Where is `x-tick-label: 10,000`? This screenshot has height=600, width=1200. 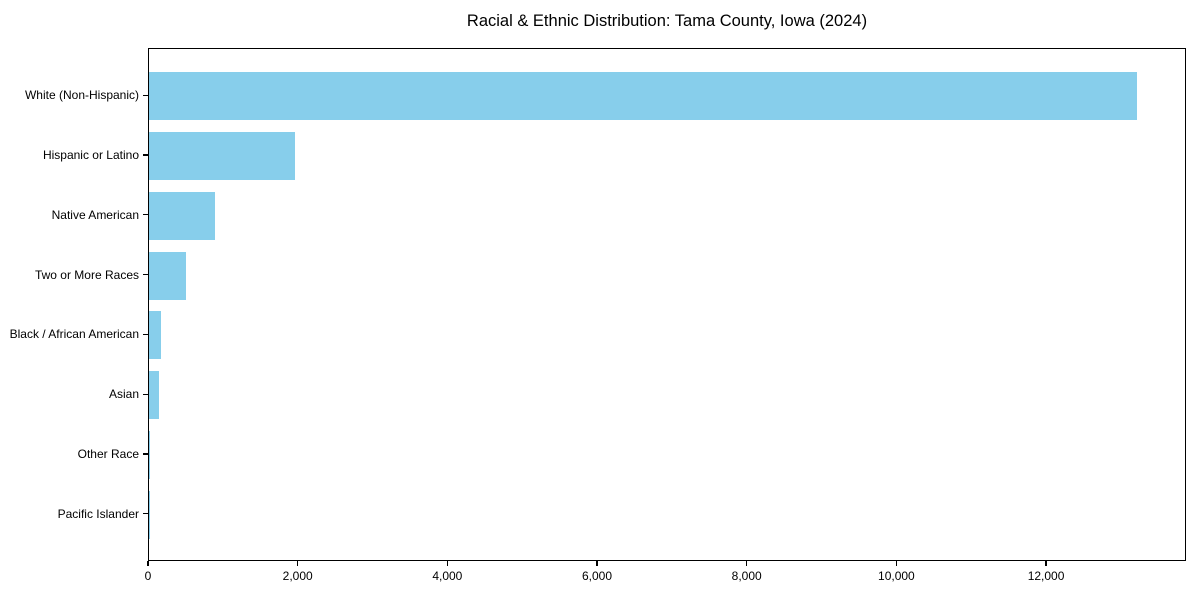 x-tick-label: 10,000 is located at coordinates (896, 576).